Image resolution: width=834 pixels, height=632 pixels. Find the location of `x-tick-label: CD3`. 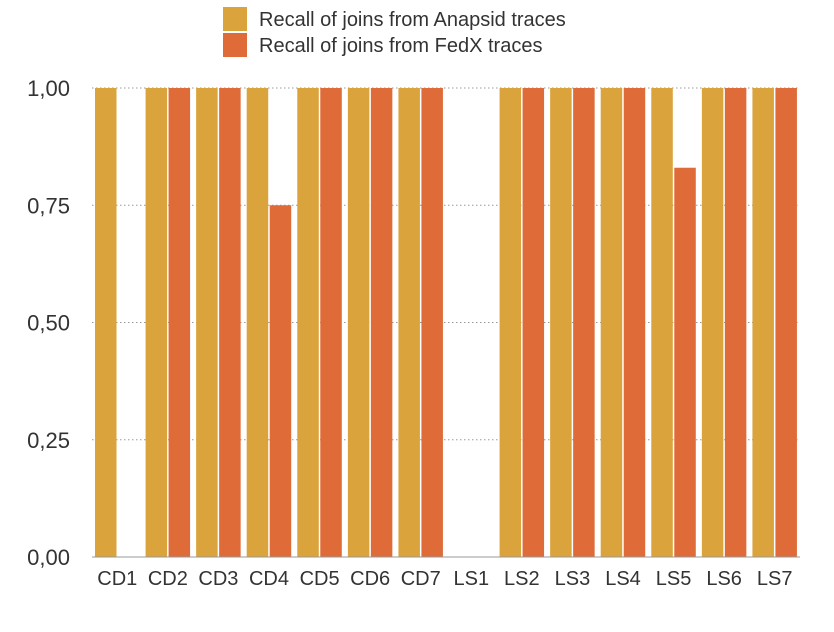

x-tick-label: CD3 is located at coordinates (218, 579).